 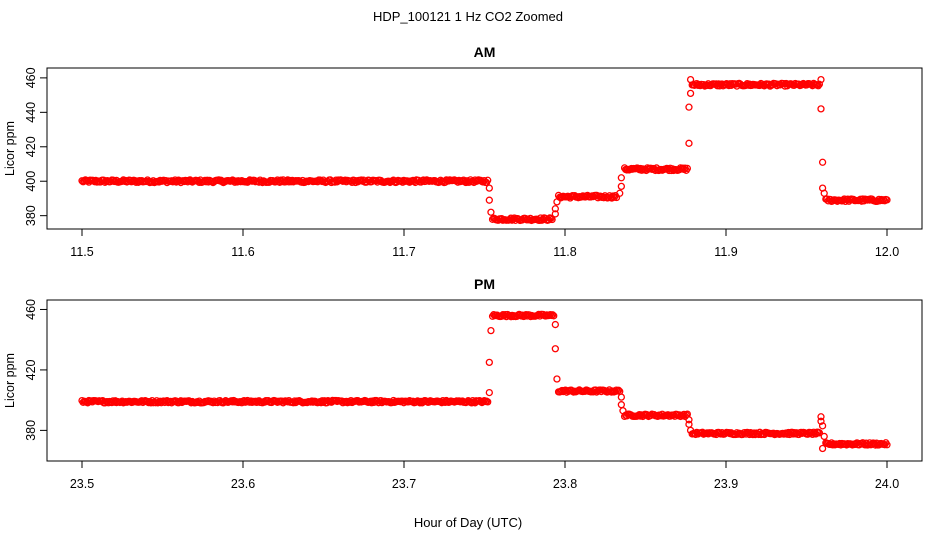 I want to click on x-tick-label-0-0: 11.5, so click(x=81, y=252).